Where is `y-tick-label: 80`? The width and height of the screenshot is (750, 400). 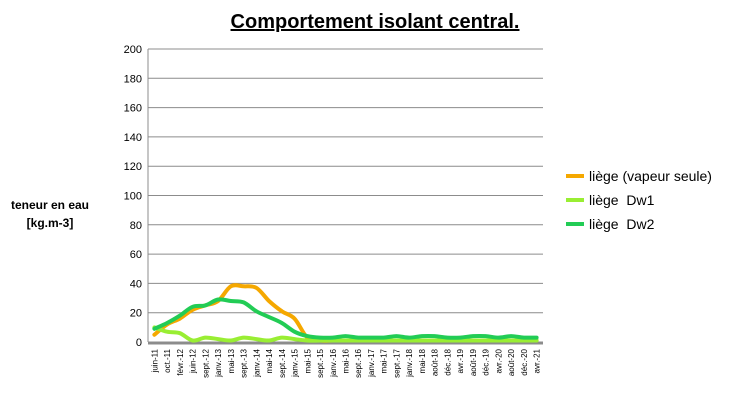 y-tick-label: 80 is located at coordinates (136, 226).